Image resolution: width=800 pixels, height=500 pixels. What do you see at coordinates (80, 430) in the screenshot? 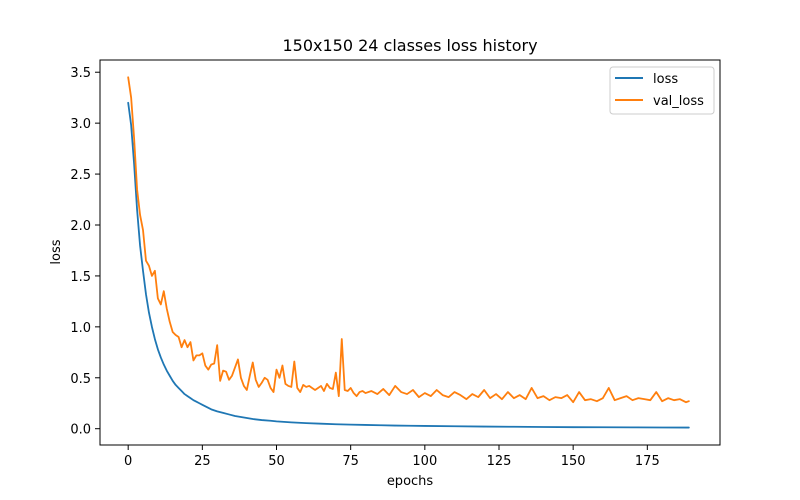
I see `y-tick-label: 0.0` at bounding box center [80, 430].